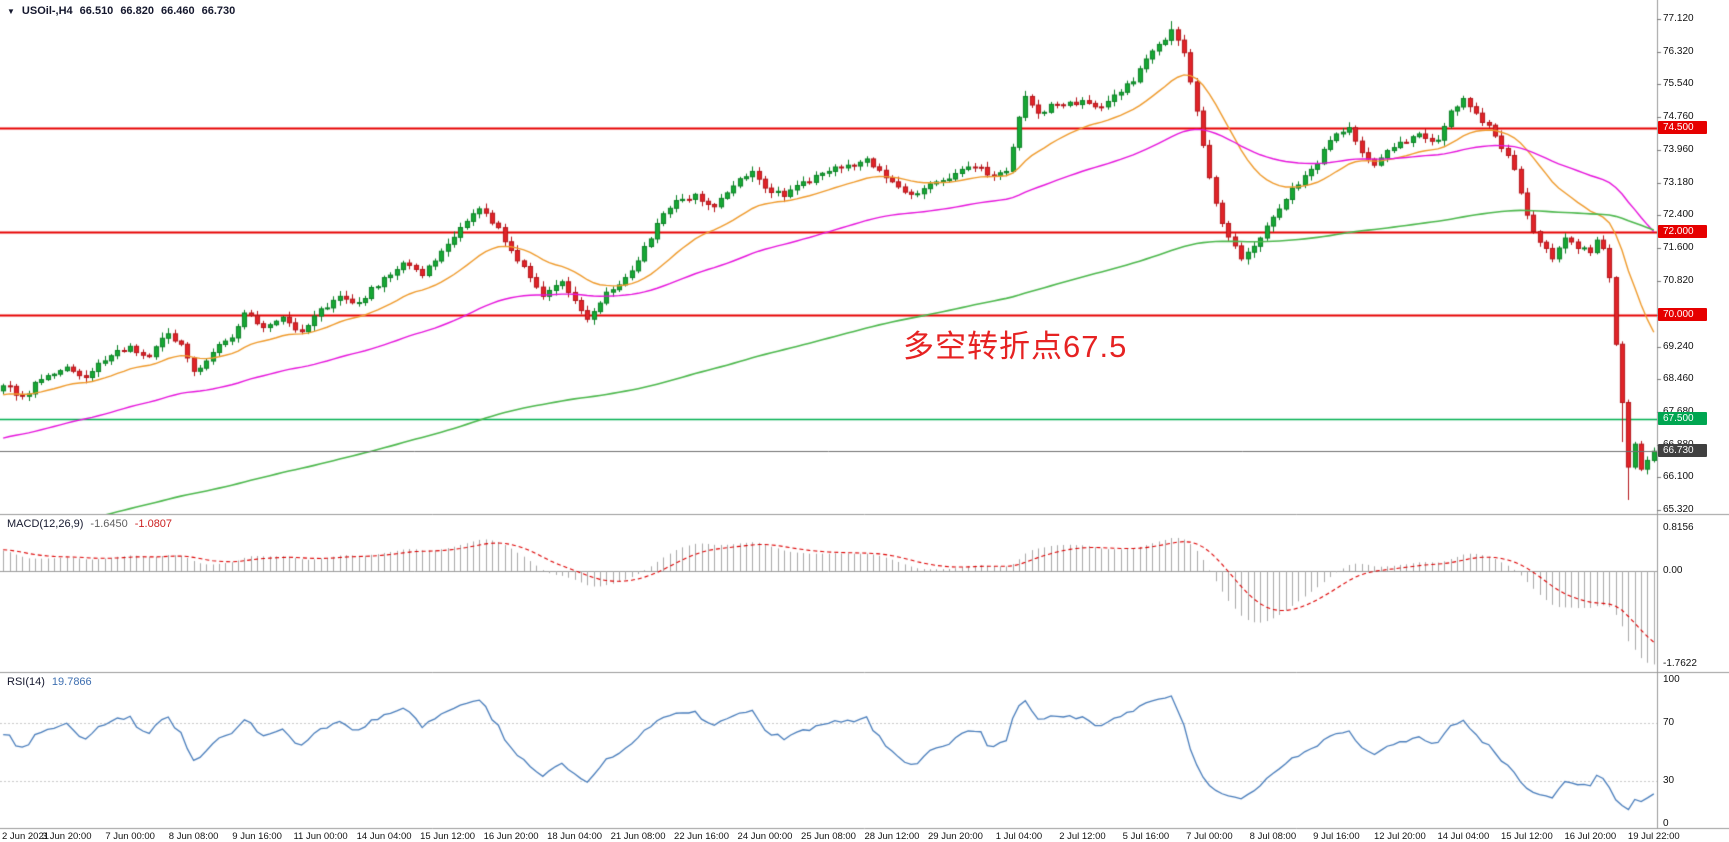 The width and height of the screenshot is (1729, 842). I want to click on time-tick-label: 8 Jul 08:00, so click(1273, 836).